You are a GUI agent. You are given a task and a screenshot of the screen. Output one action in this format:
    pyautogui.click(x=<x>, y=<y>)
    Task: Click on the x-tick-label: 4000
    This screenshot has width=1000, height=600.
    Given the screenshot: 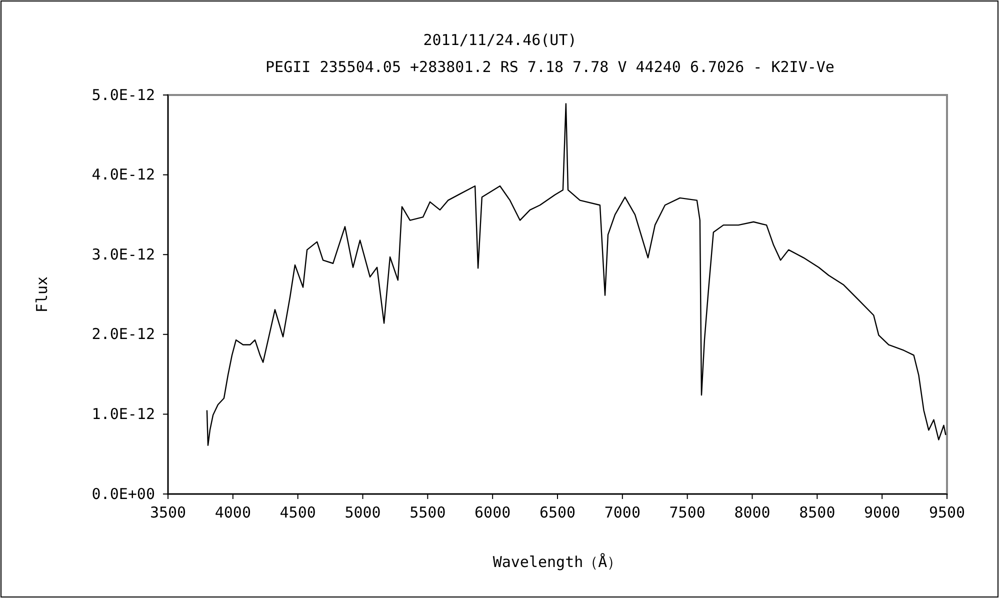 What is the action you would take?
    pyautogui.click(x=232, y=513)
    